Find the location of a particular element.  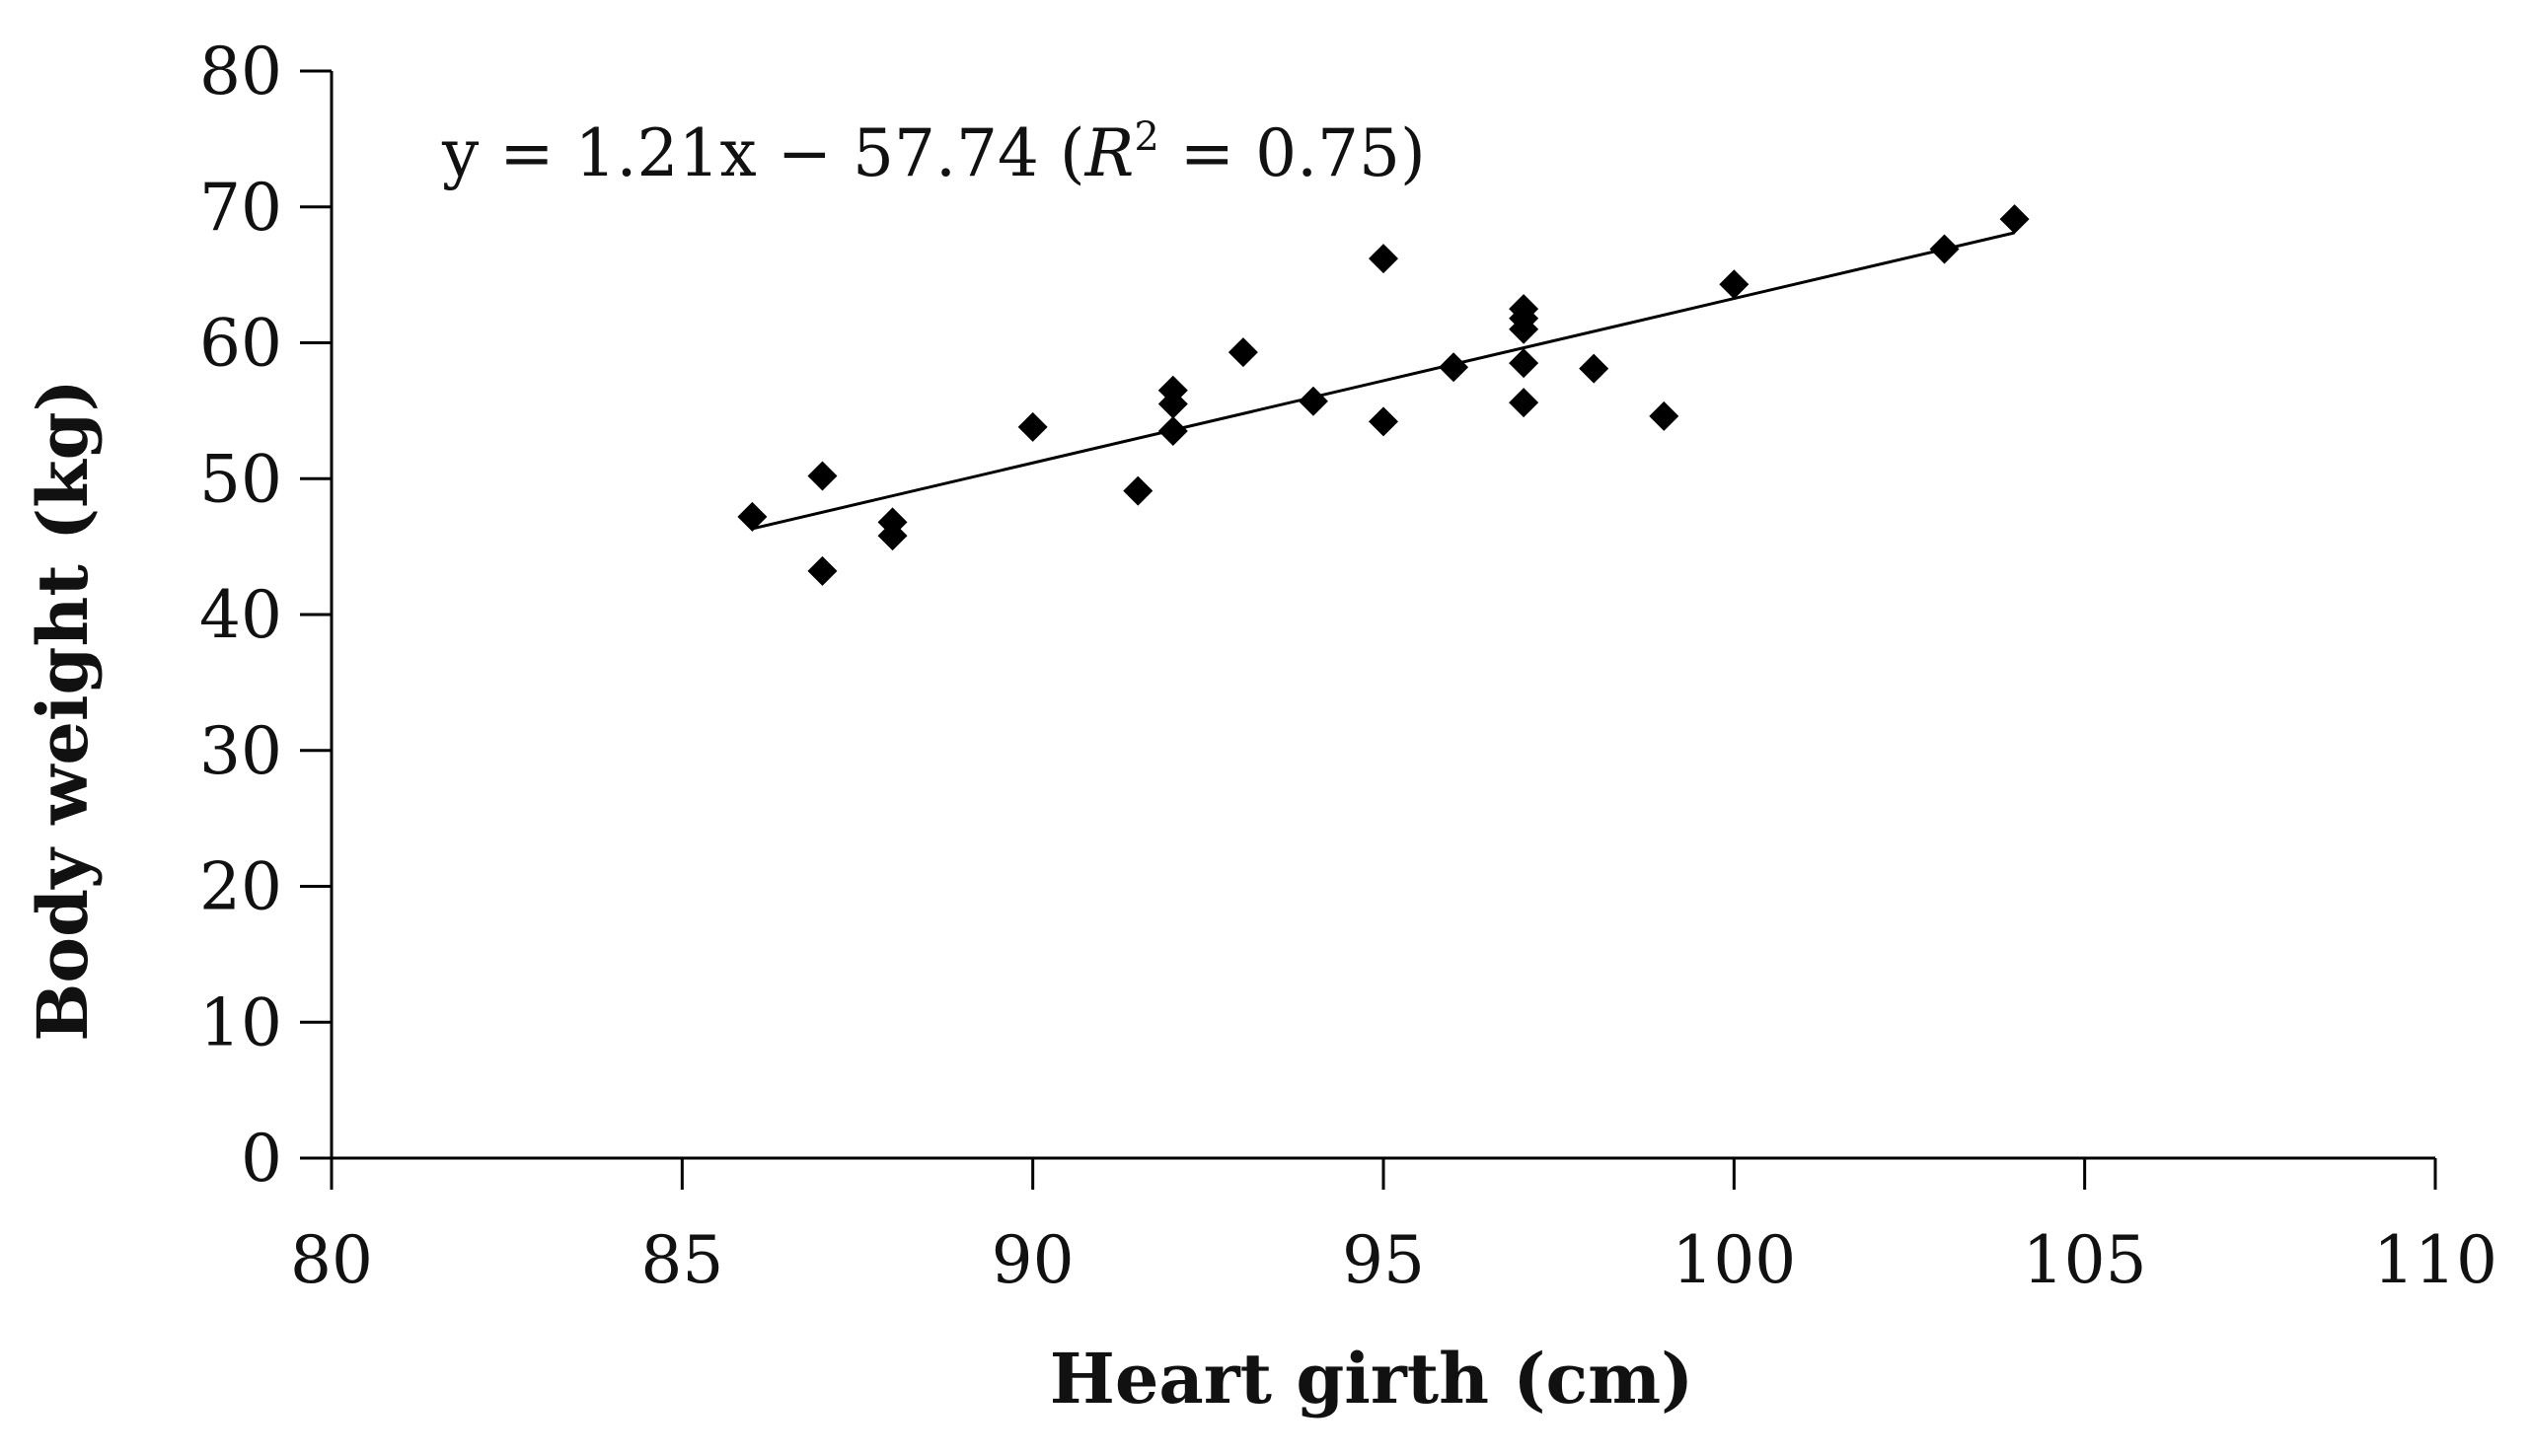

x-tick-label: 95 is located at coordinates (1383, 1260).